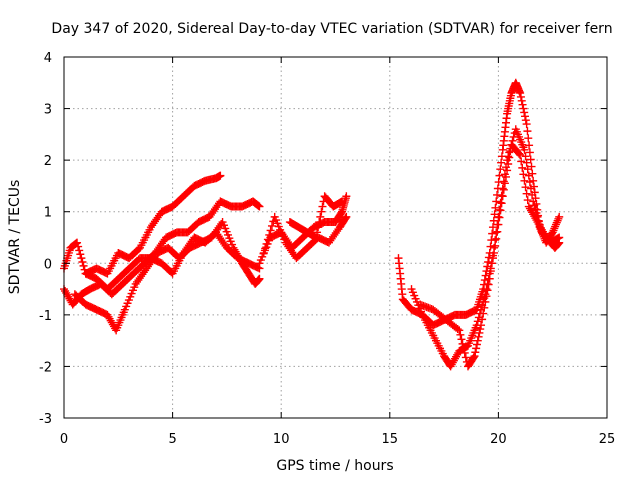 The width and height of the screenshot is (640, 480). Describe the element at coordinates (281, 439) in the screenshot. I see `x-tick-label: 10` at that location.